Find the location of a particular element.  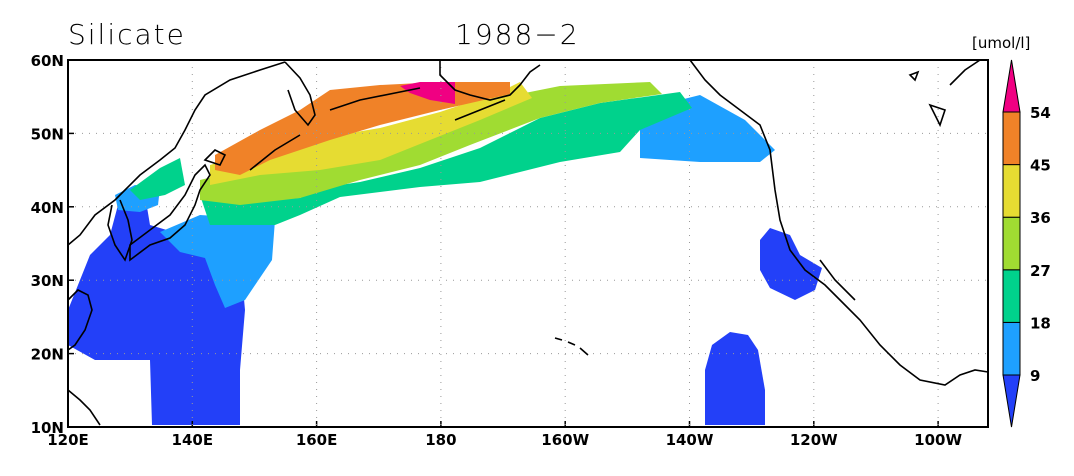

coast-japan is located at coordinates (178, 205).